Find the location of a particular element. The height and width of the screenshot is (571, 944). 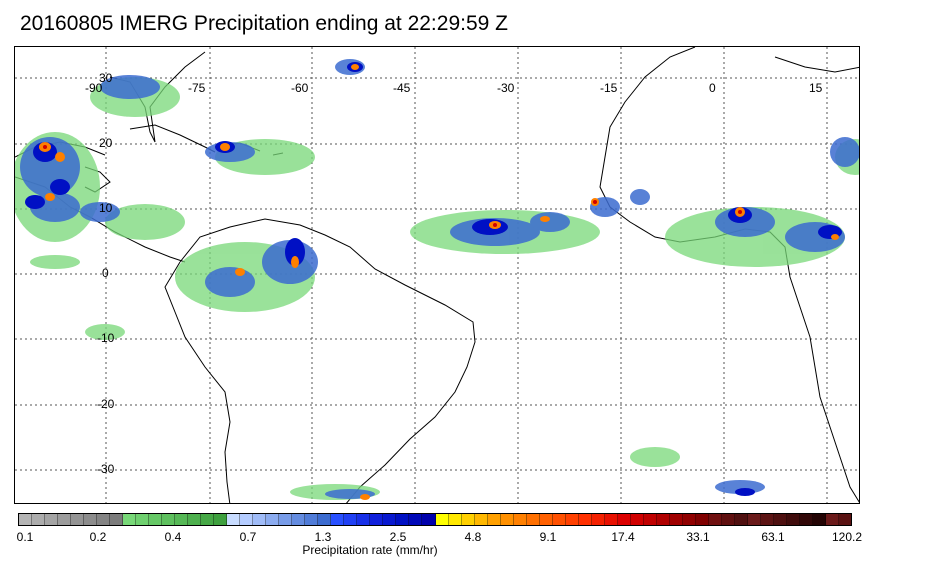

lon-label: -60 is located at coordinates (300, 88).